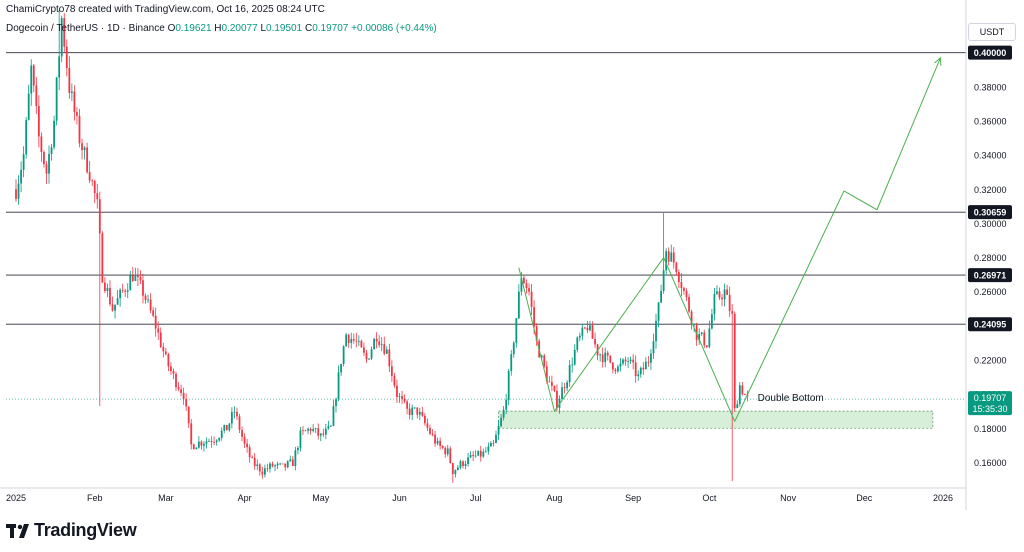 This screenshot has width=1024, height=552. What do you see at coordinates (85, 28) in the screenshot?
I see `symbol-name: Dogecoin / TetherUS · 1D · Binance` at bounding box center [85, 28].